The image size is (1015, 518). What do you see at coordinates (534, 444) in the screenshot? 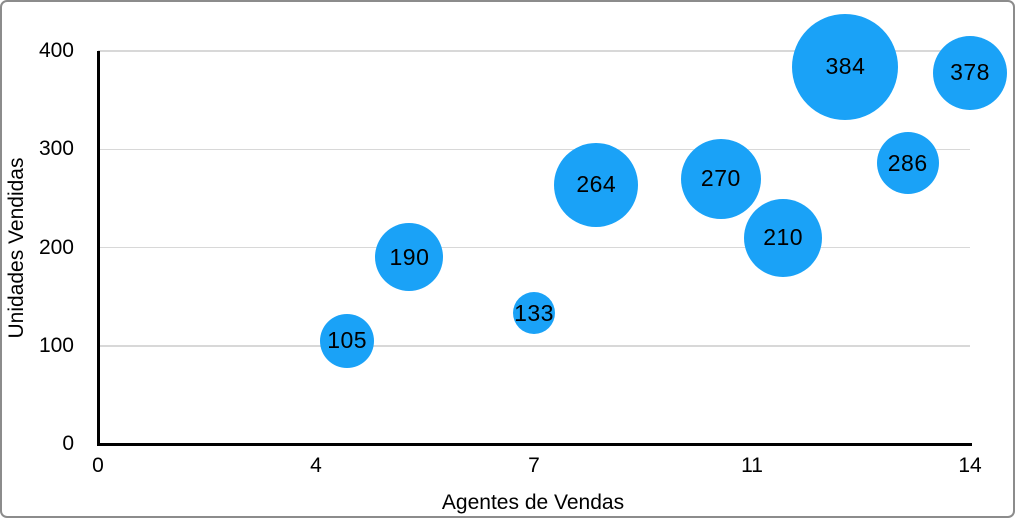
I see `x-axis-line` at bounding box center [534, 444].